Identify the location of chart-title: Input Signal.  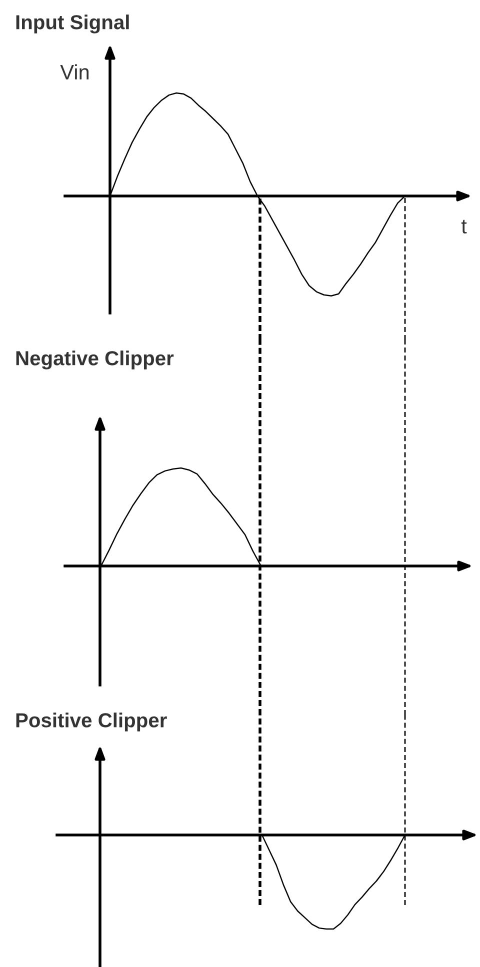
(72, 24).